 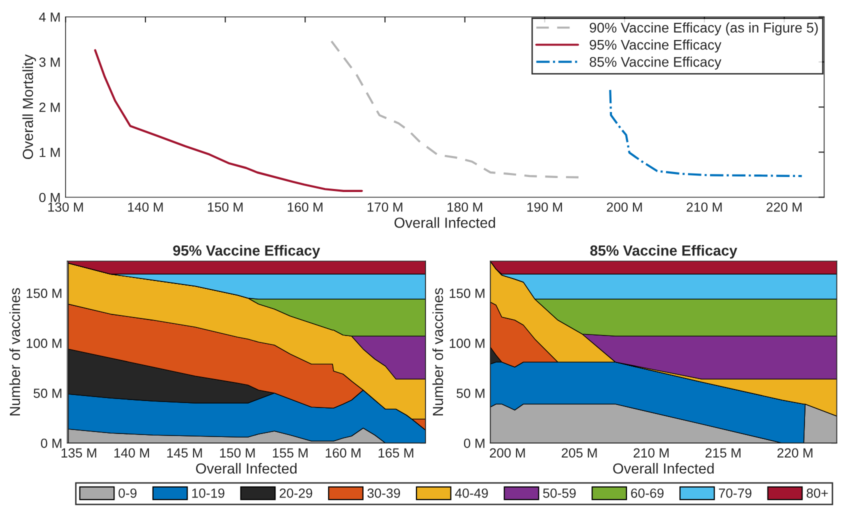 I want to click on legend-label: 50-59, so click(x=559, y=493).